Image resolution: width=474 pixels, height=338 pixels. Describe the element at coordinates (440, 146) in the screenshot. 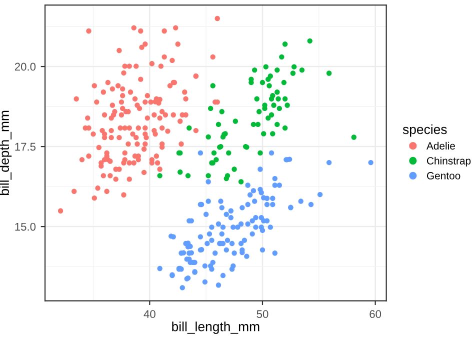

I see `legend-label: Adelie` at that location.